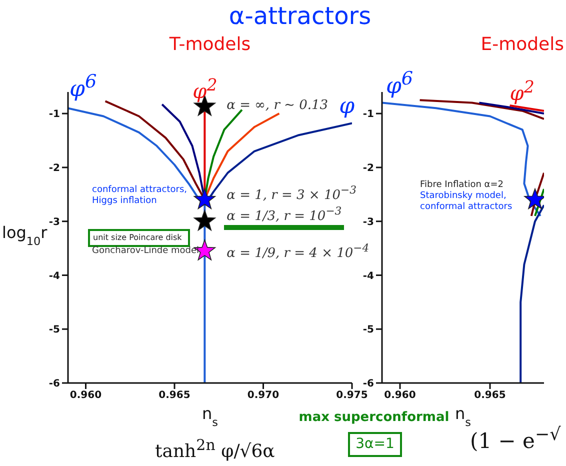 This screenshot has height=466, width=566. Describe the element at coordinates (291, 194) in the screenshot. I see `annotation: α = 1, r = 3 × 10$^{−3}$` at that location.